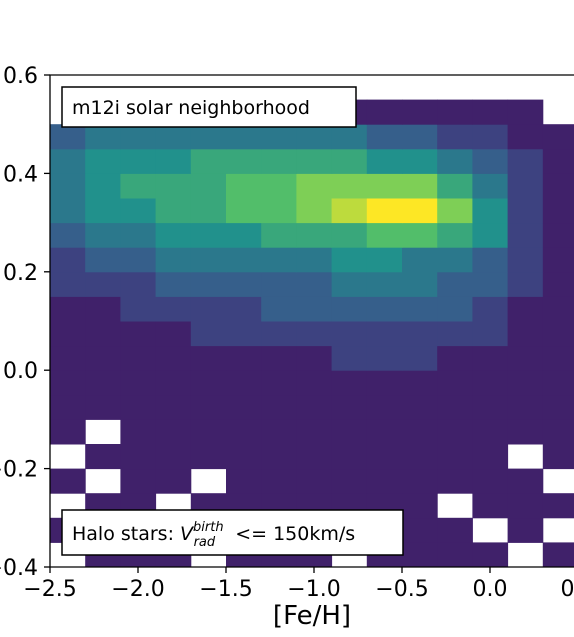 This screenshot has height=637, width=574. I want to click on x-tick-label: 0.5, so click(567, 589).